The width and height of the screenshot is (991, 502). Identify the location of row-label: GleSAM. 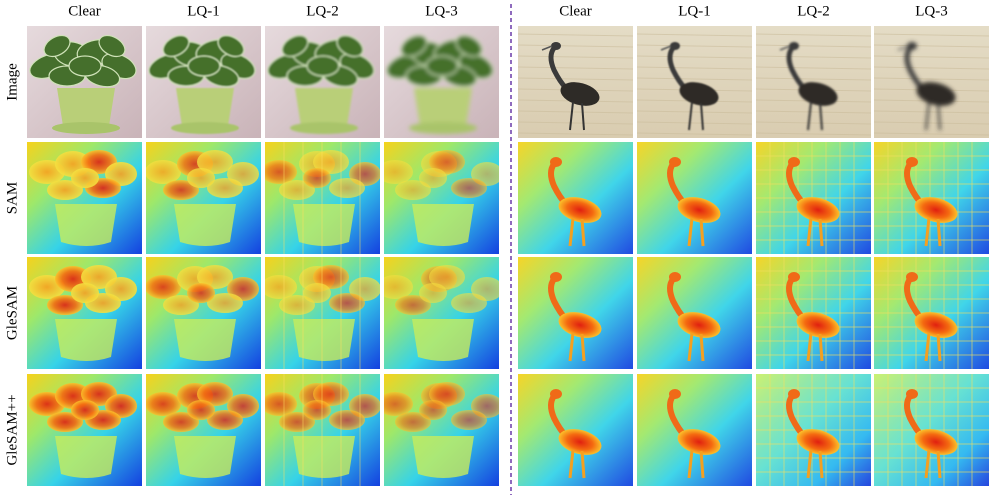
(12, 313).